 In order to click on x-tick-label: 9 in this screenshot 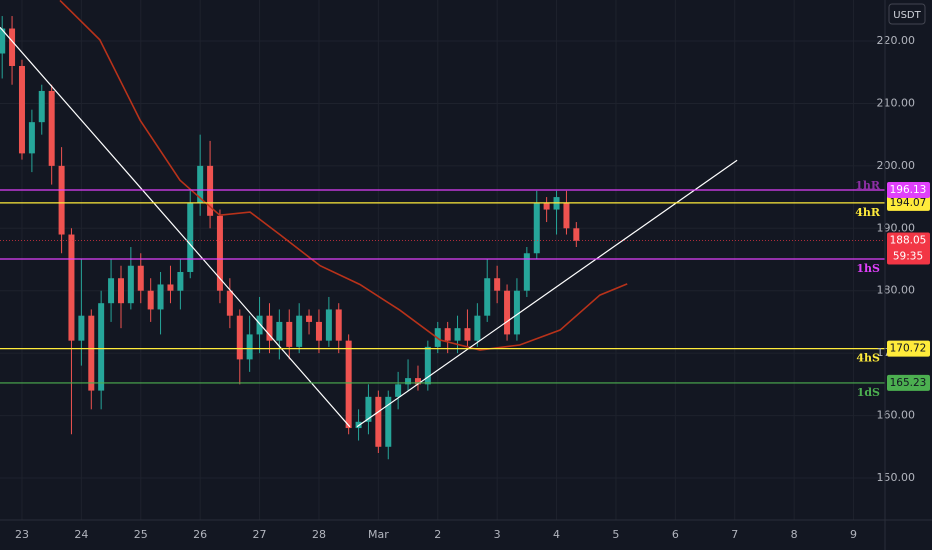, I will do `click(853, 534)`.